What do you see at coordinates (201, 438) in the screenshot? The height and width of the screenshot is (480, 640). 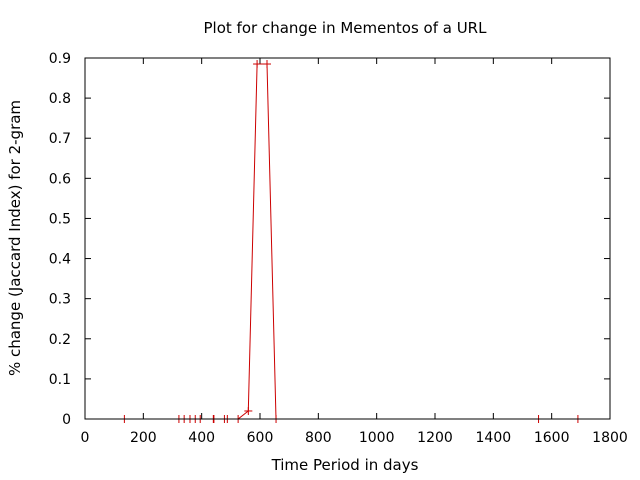 I see `x-tick-label: 400` at bounding box center [201, 438].